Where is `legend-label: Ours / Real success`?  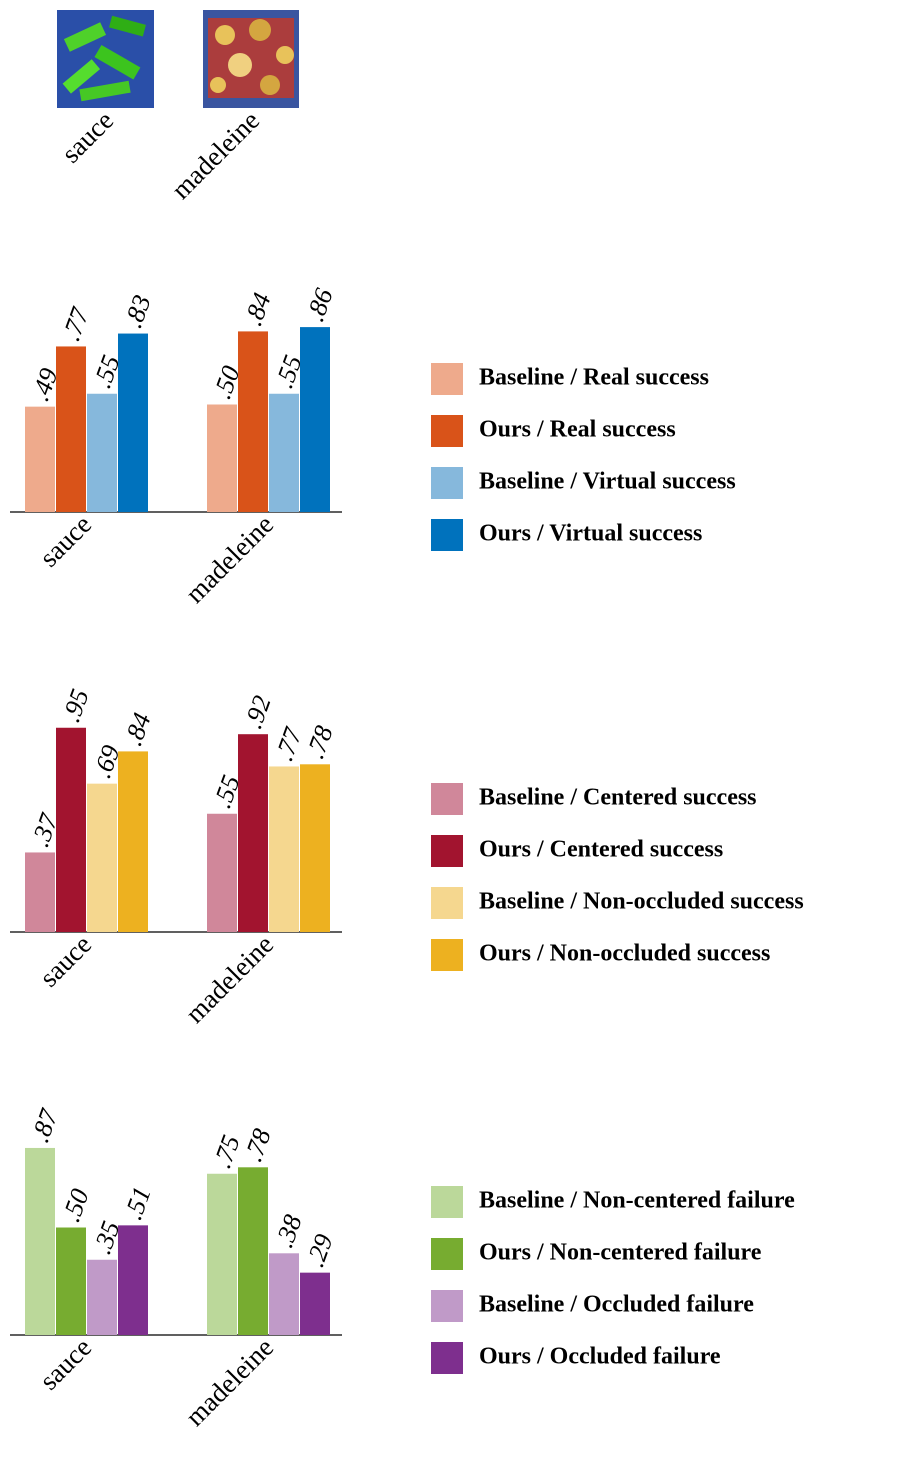 legend-label: Ours / Real success is located at coordinates (577, 430).